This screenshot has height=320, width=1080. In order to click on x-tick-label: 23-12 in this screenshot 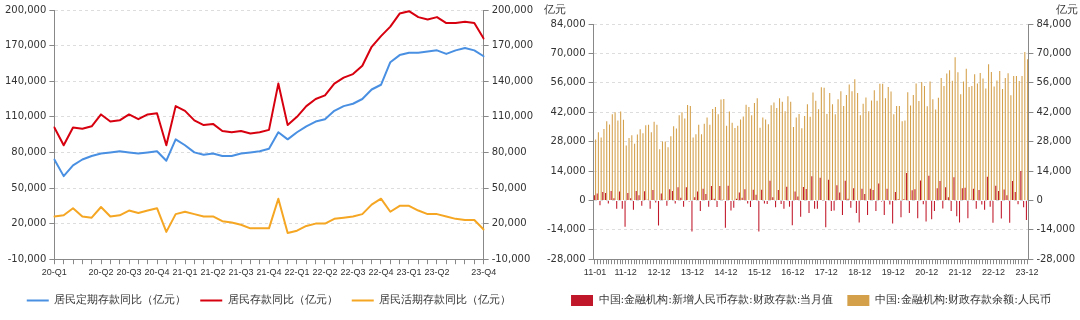, I will do `click(1027, 272)`.